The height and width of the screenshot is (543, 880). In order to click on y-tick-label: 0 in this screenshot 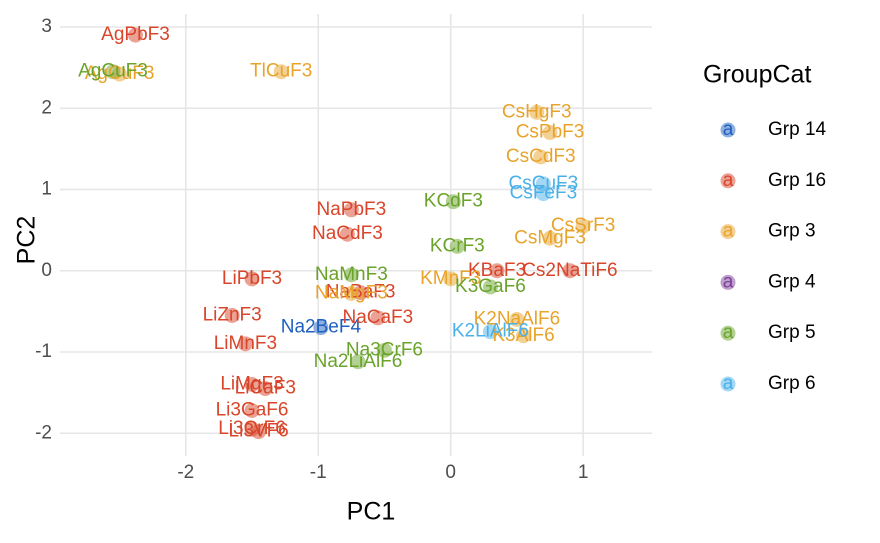, I will do `click(46, 270)`.